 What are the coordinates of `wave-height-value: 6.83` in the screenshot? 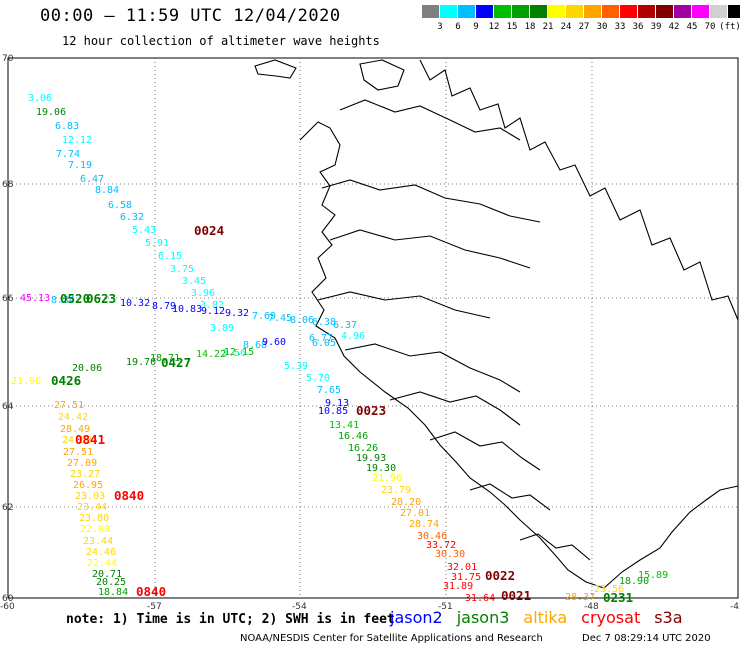 It's located at (67, 126).